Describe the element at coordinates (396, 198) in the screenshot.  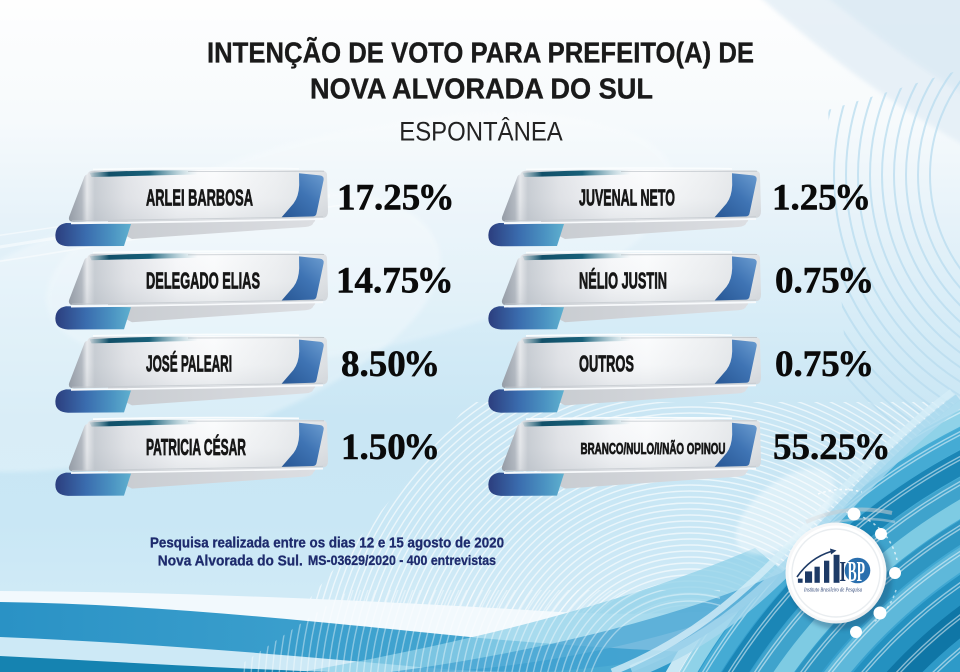
I see `svg-text: 17.25%` at that location.